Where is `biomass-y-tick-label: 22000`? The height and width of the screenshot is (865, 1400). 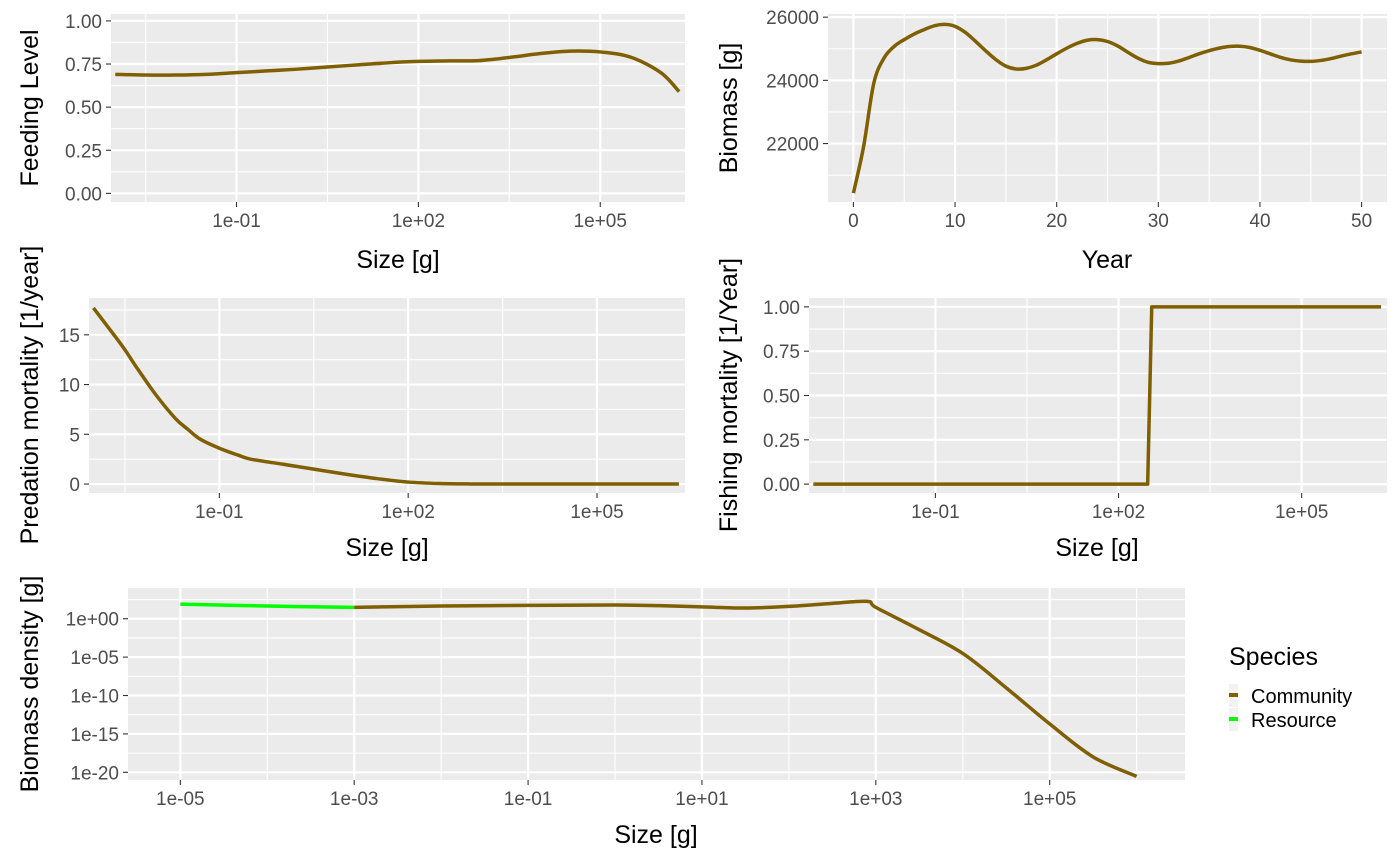 biomass-y-tick-label: 22000 is located at coordinates (792, 145).